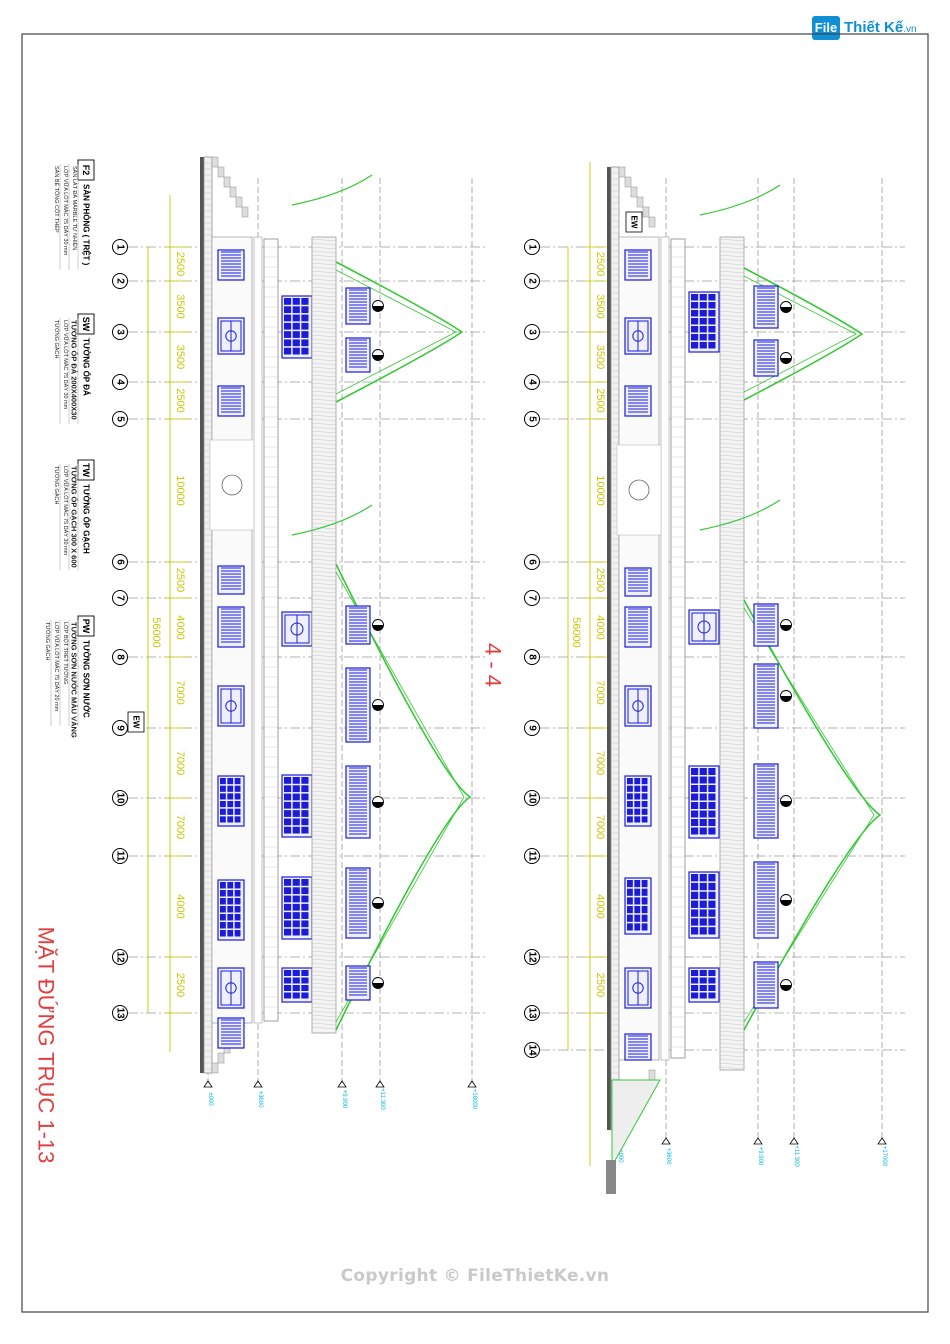  I want to click on axis-label: 12, so click(532, 957).